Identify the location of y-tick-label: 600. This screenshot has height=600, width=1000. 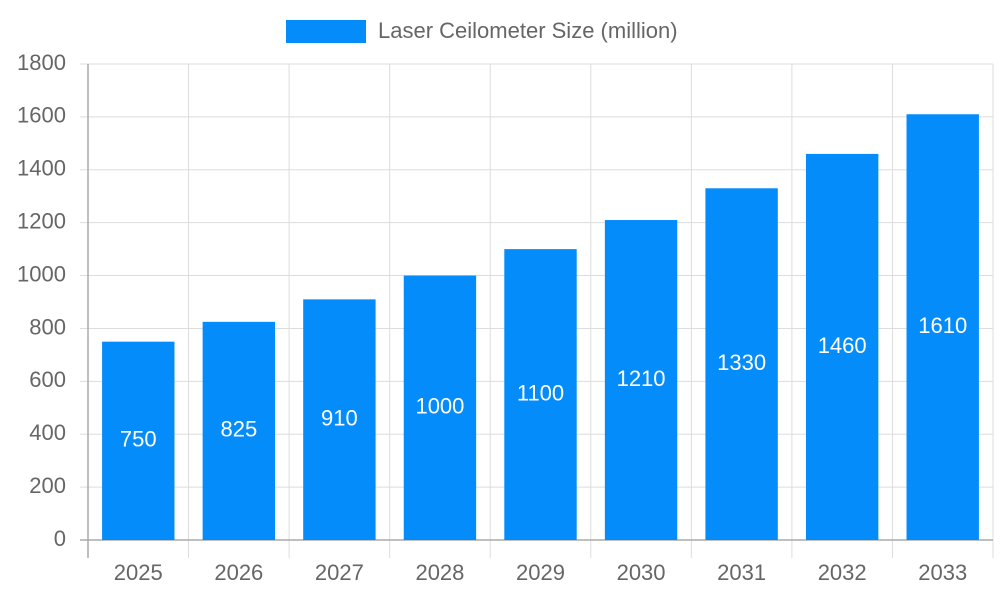
(47, 379).